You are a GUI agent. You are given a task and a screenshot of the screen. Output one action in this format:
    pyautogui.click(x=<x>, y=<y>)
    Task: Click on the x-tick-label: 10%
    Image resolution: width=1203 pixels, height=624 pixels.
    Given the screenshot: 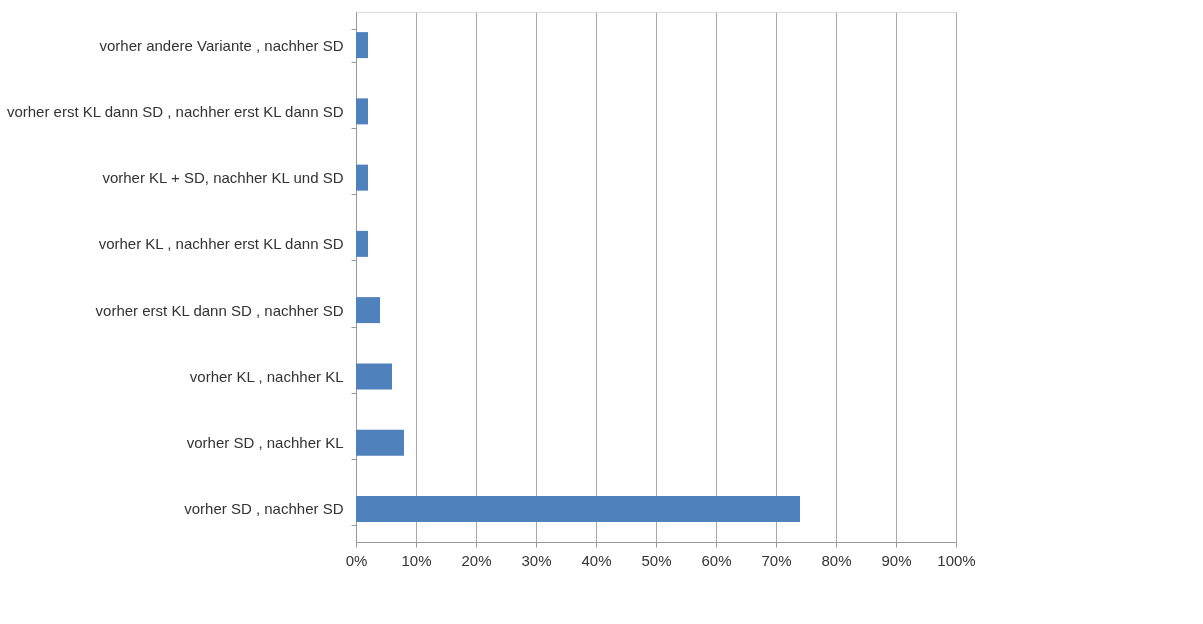 What is the action you would take?
    pyautogui.click(x=416, y=560)
    